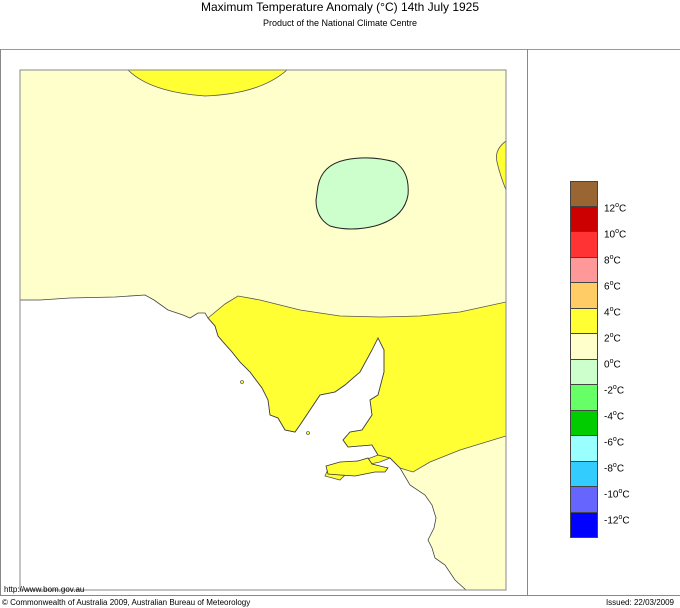 The width and height of the screenshot is (680, 608). What do you see at coordinates (207, 83) in the screenshot?
I see `anomaly-zone-2-to-4-north` at bounding box center [207, 83].